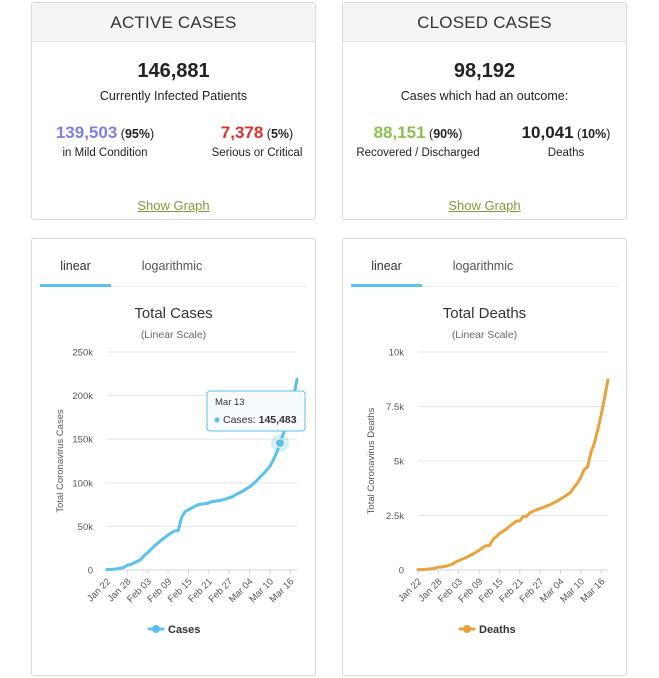 This screenshot has height=678, width=659. What do you see at coordinates (497, 630) in the screenshot?
I see `deaths-legend-label: Deaths` at bounding box center [497, 630].